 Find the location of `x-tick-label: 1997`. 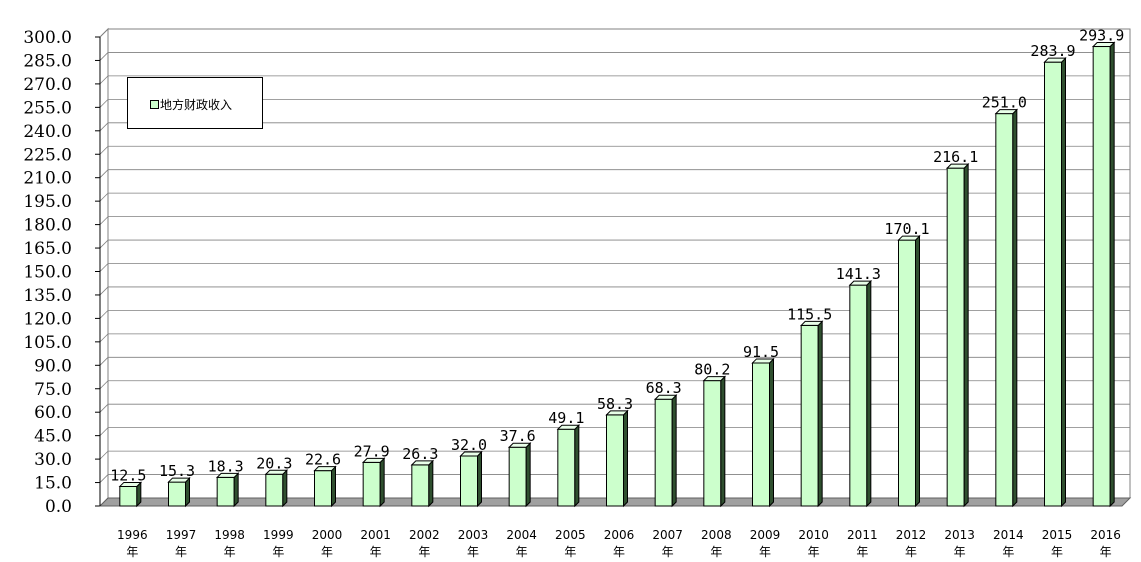

x-tick-label: 1997 is located at coordinates (181, 535).